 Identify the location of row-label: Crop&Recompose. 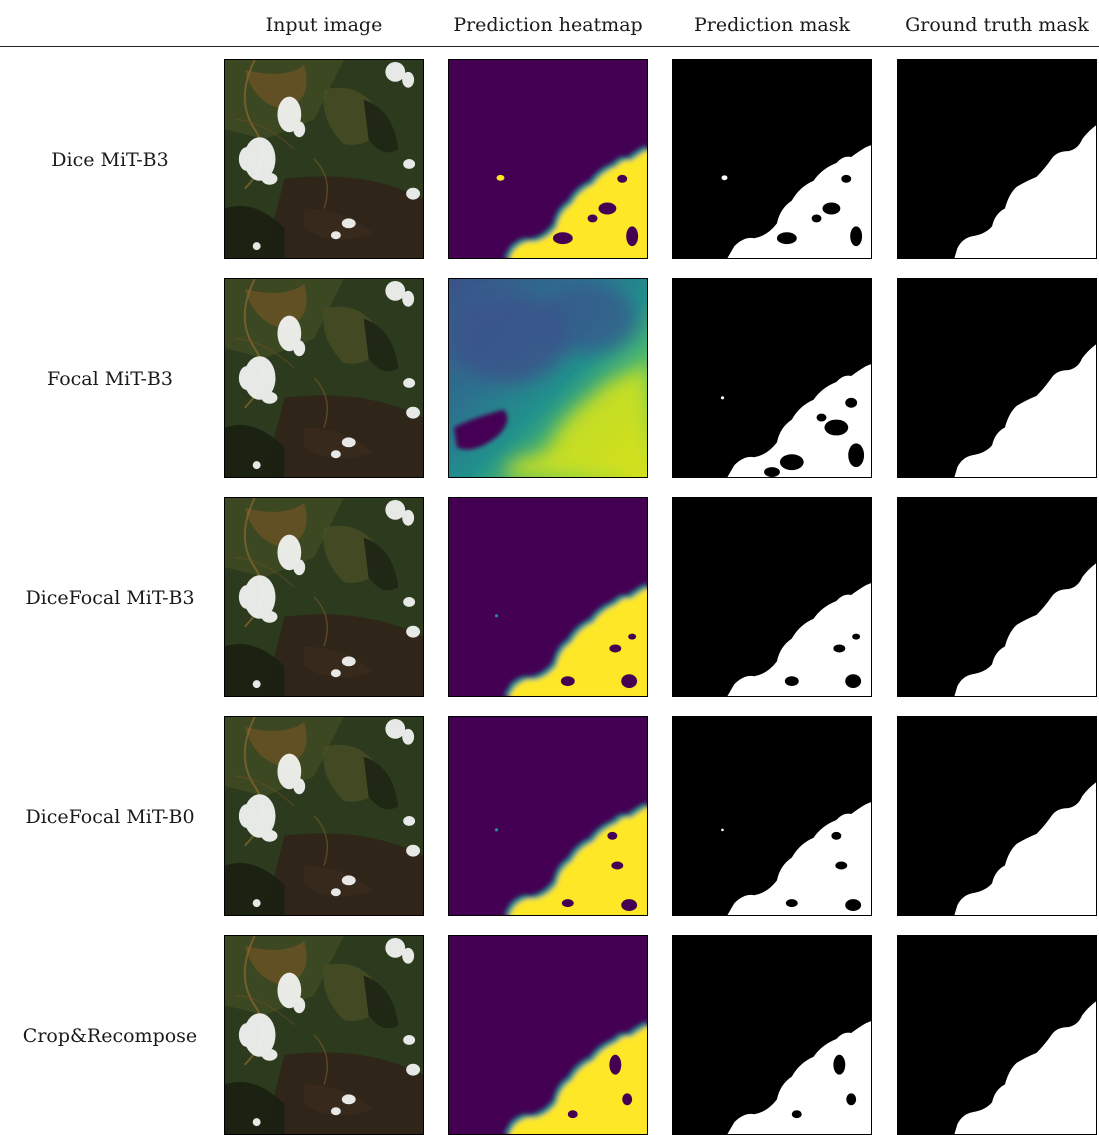
(110, 1036).